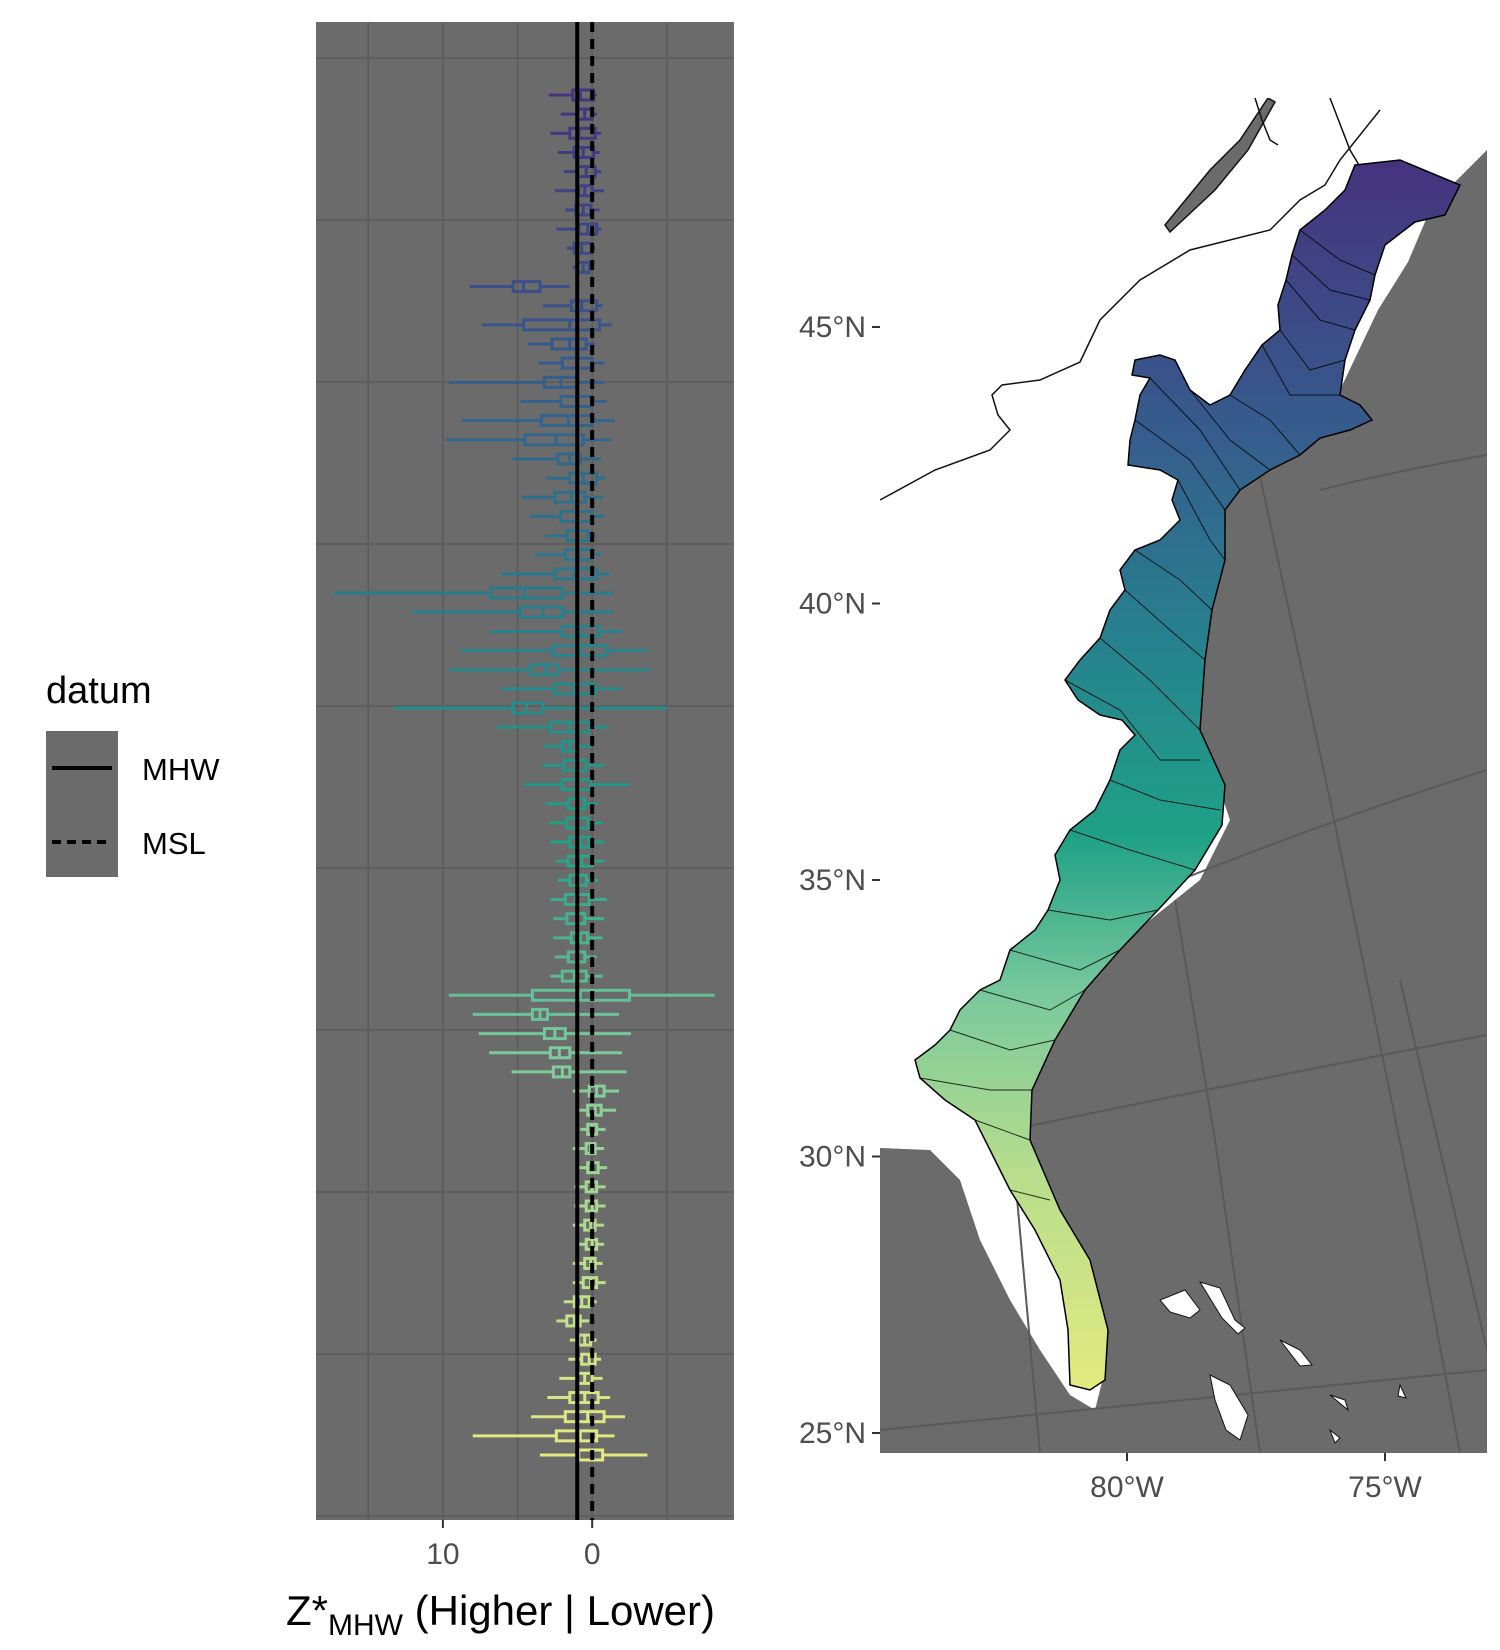 Image resolution: width=1500 pixels, height=1650 pixels. What do you see at coordinates (585, 771) in the screenshot?
I see `reference-lines` at bounding box center [585, 771].